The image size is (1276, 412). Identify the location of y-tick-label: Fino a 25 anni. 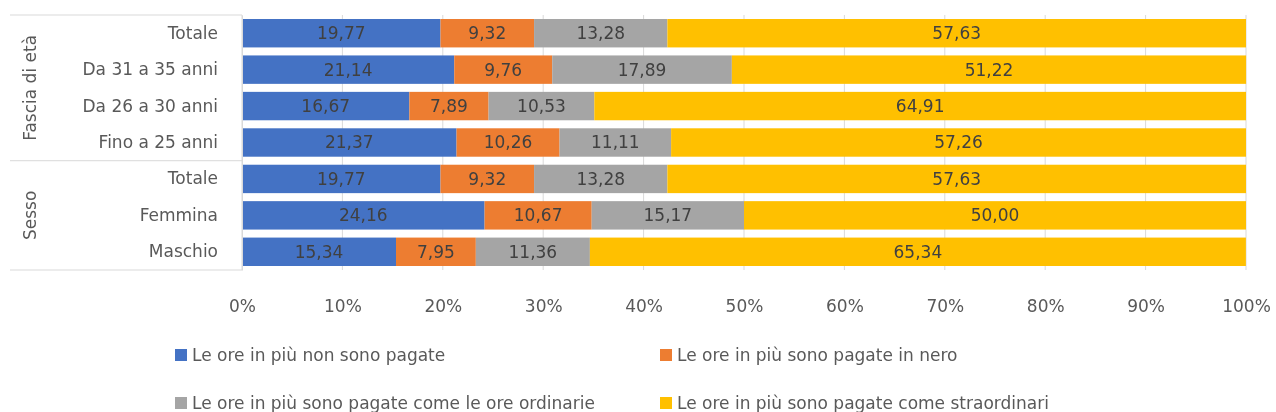
(158, 141).